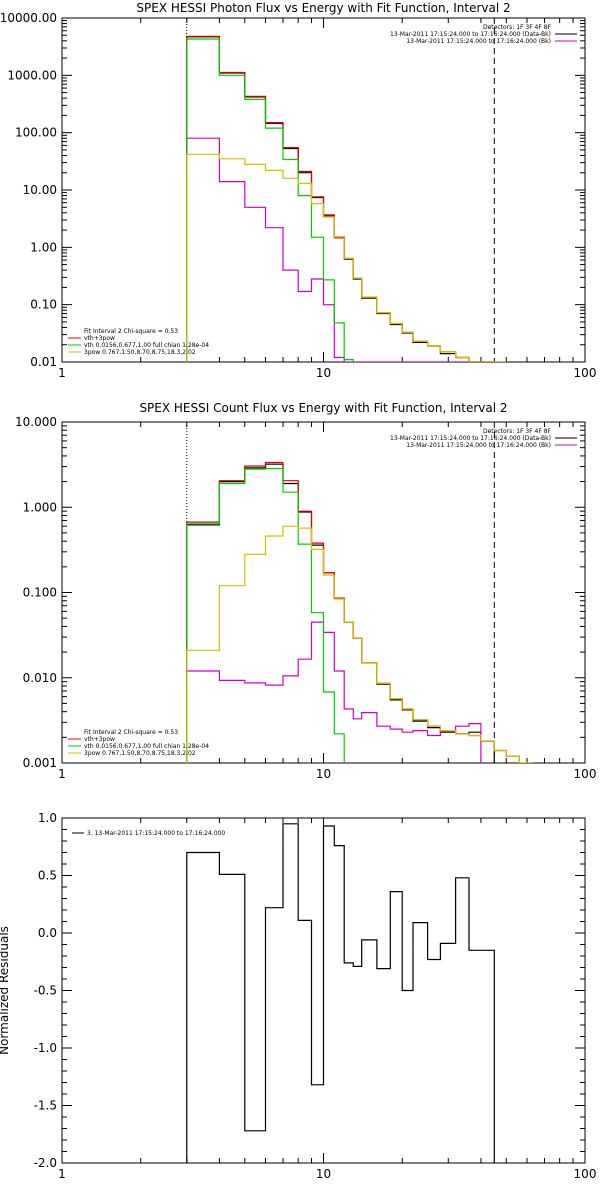 The width and height of the screenshot is (600, 1200). Describe the element at coordinates (47, 933) in the screenshot. I see `y-tick-label: 0.0` at that location.